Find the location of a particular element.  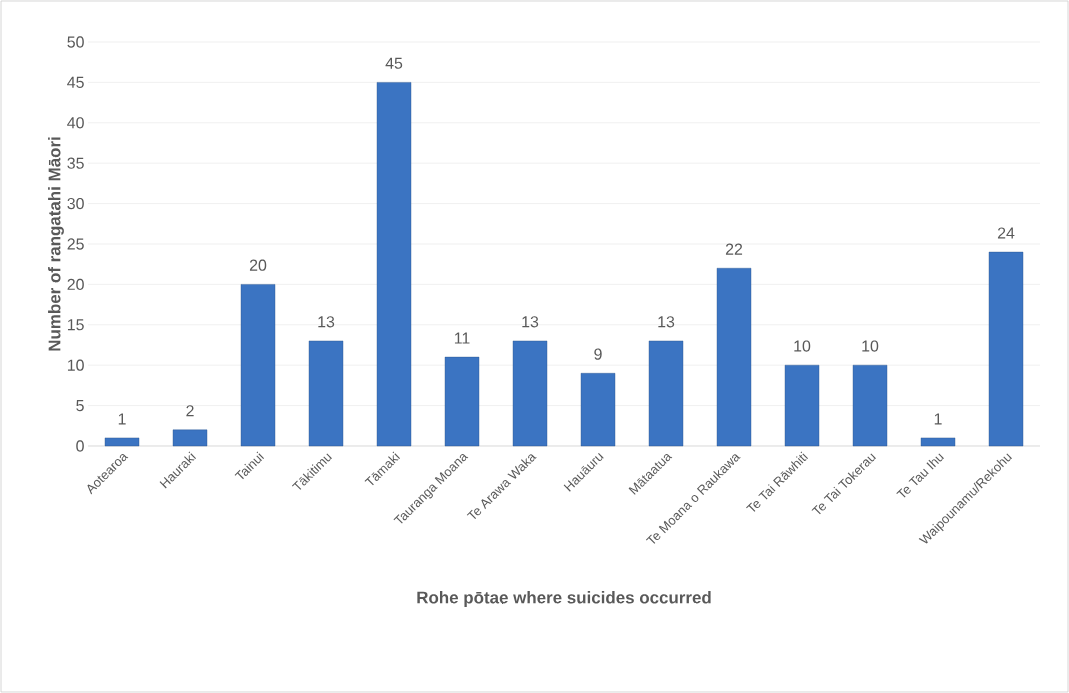

y-tick-label: 45 is located at coordinates (75, 82).